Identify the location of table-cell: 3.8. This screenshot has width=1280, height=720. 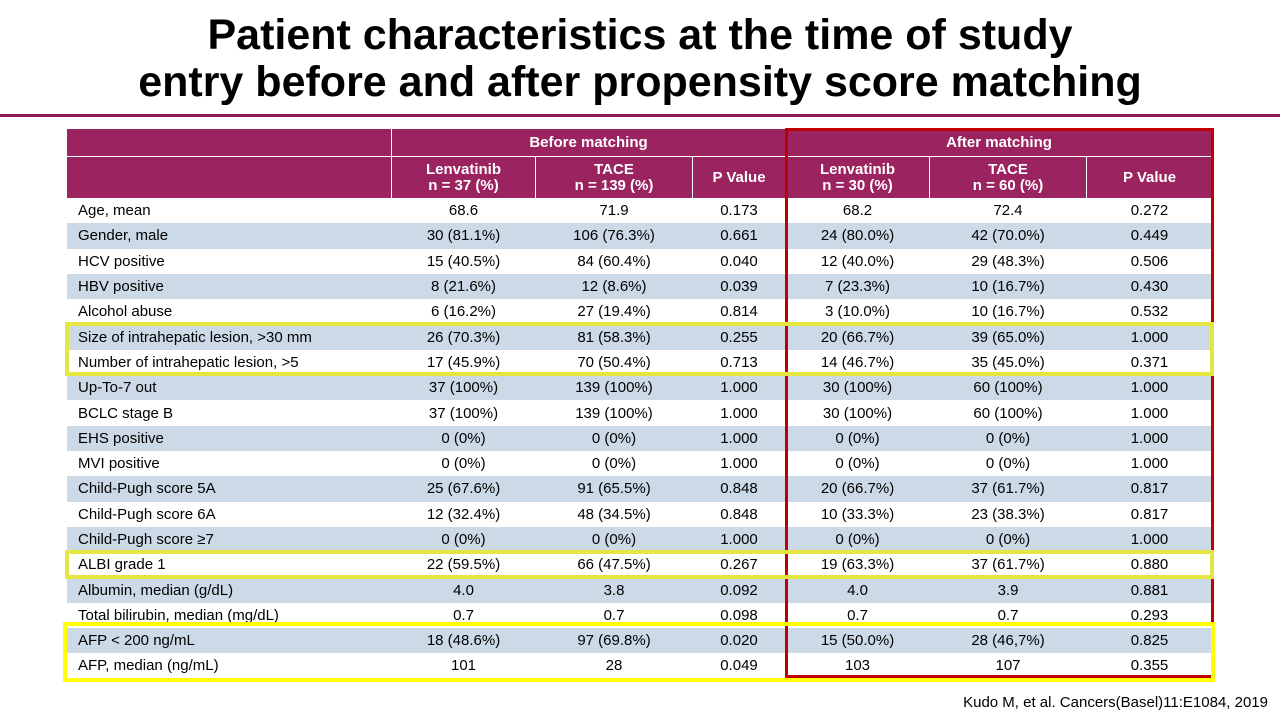
(614, 590).